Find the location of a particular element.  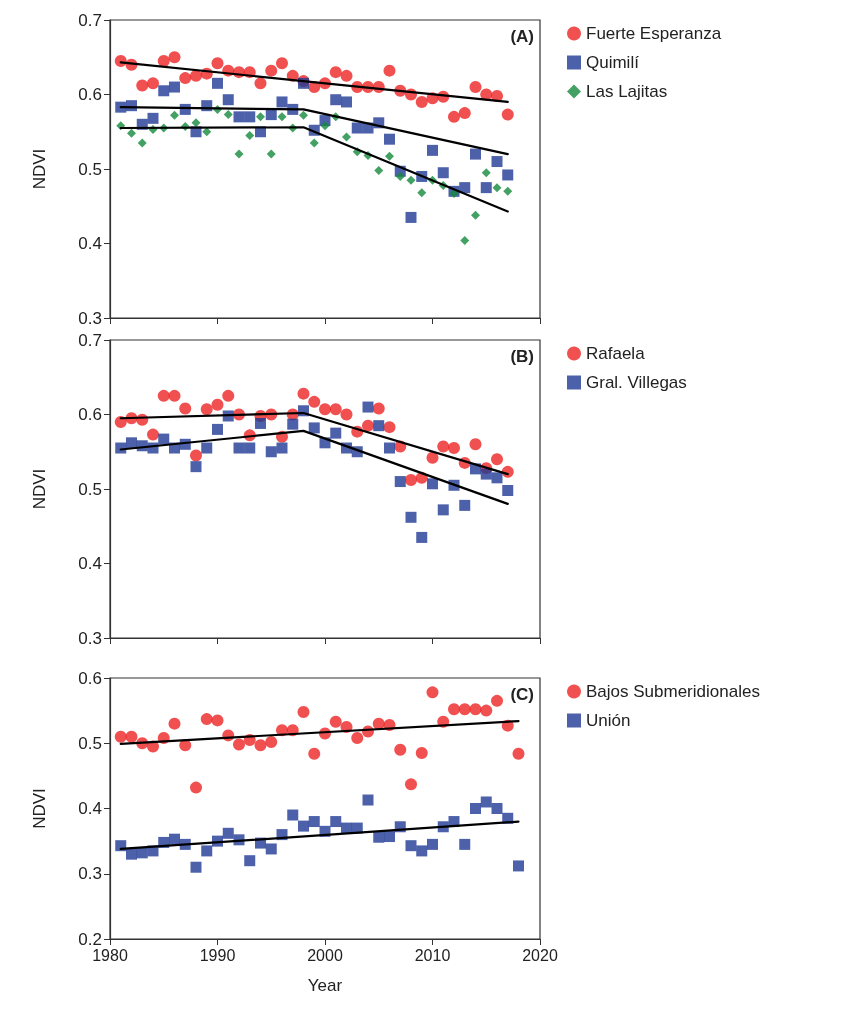

y-tick-label: 0.2 is located at coordinates (90, 939).